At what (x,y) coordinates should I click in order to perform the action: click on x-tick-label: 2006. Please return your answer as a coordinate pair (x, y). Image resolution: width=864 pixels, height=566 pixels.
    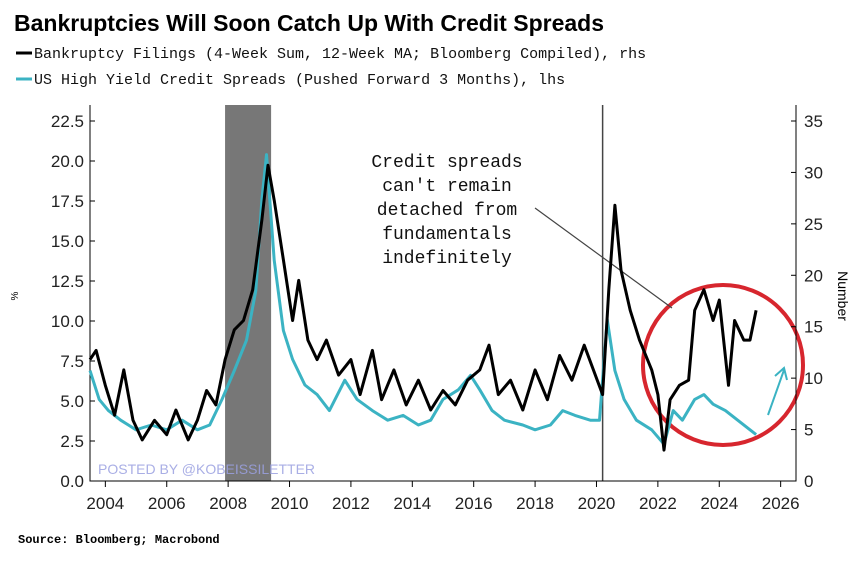
    Looking at the image, I should click on (167, 503).